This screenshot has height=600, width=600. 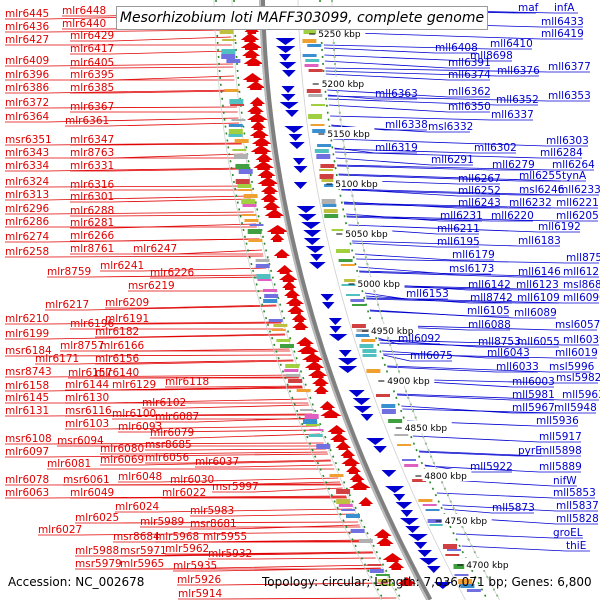 I want to click on gene-label-left: mlr6103, so click(x=87, y=424).